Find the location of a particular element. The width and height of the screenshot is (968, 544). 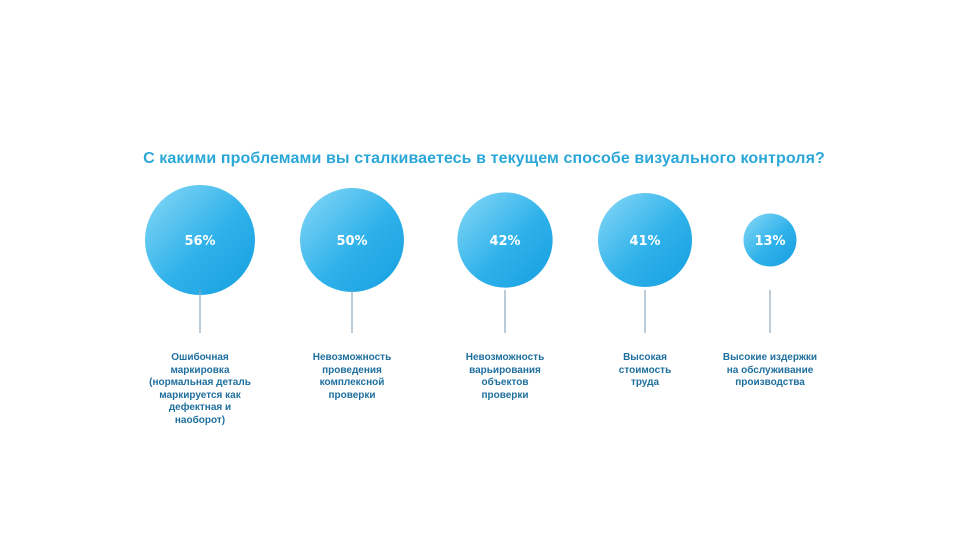

bubble-value-label-2: 50% is located at coordinates (351, 241).